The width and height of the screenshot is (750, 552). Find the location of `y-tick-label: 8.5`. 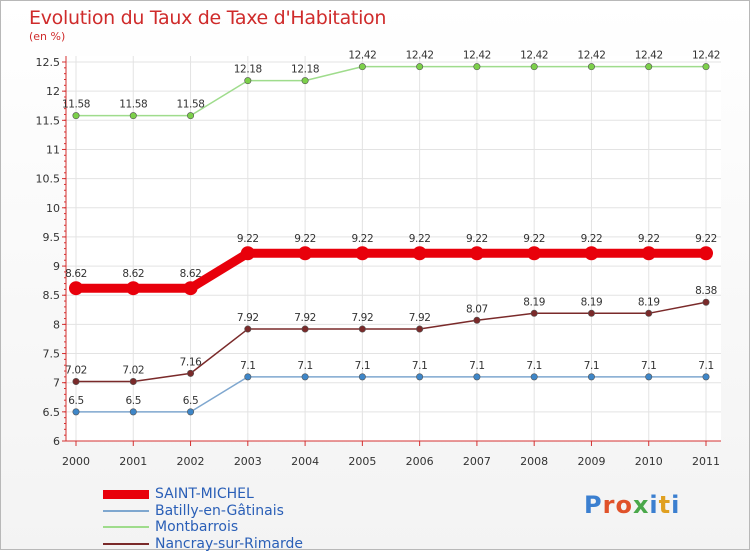

y-tick-label: 8.5 is located at coordinates (52, 295).